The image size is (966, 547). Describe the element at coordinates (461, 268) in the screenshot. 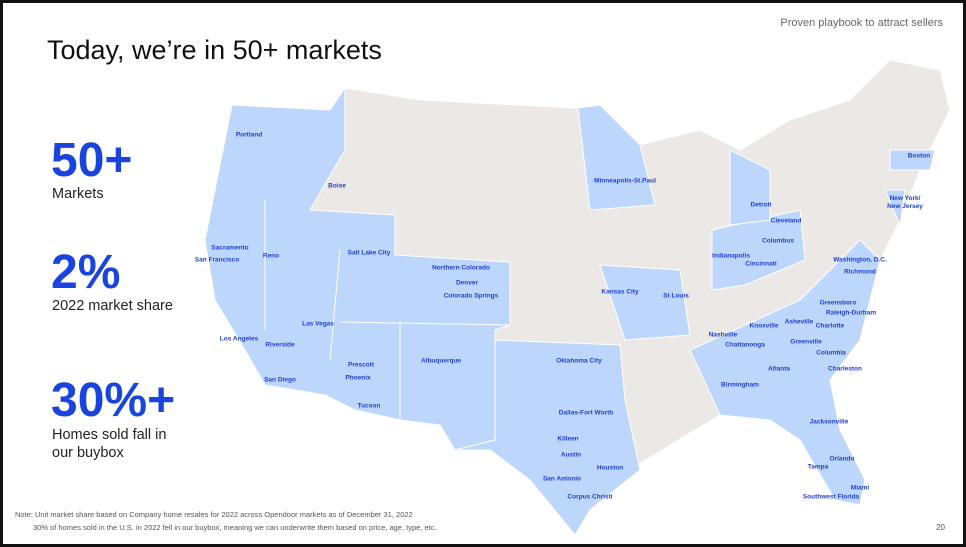

I see `city-label: Northern Colorado` at that location.